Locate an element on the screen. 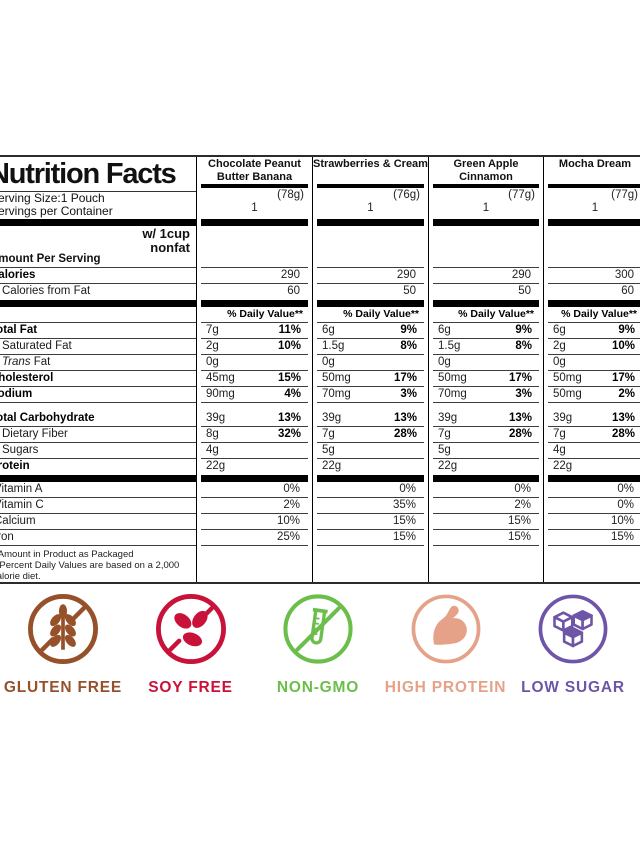 This screenshot has height=853, width=640. sodium-label: Sodium is located at coordinates (98, 395).